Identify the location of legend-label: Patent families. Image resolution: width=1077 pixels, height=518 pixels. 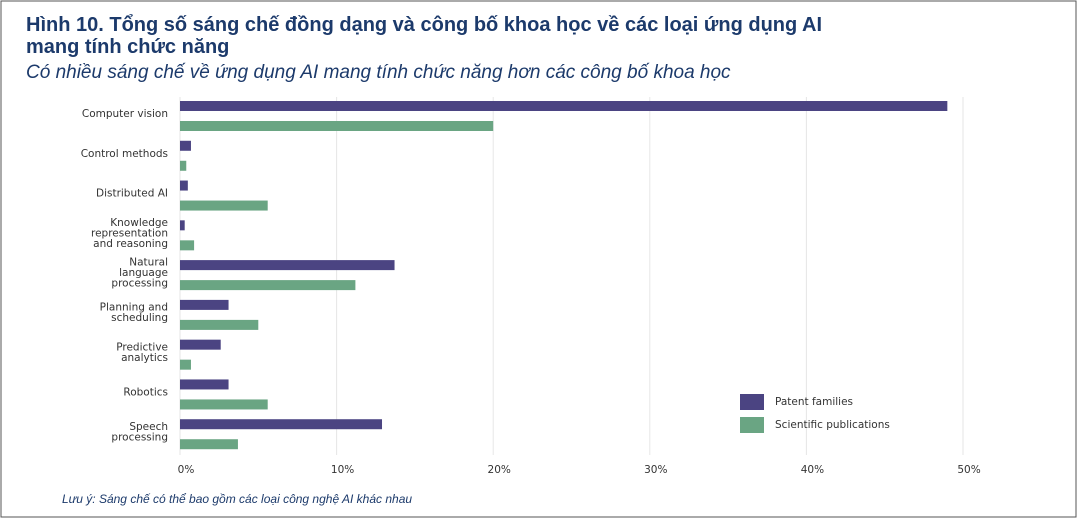
(814, 402).